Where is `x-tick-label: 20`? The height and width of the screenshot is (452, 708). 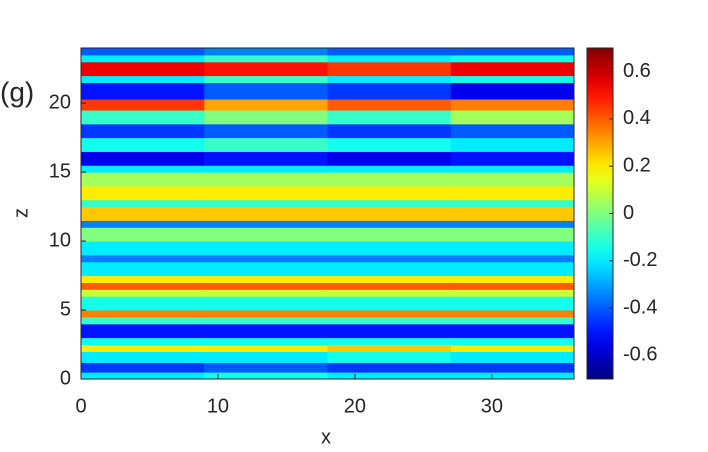
x-tick-label: 20 is located at coordinates (355, 406).